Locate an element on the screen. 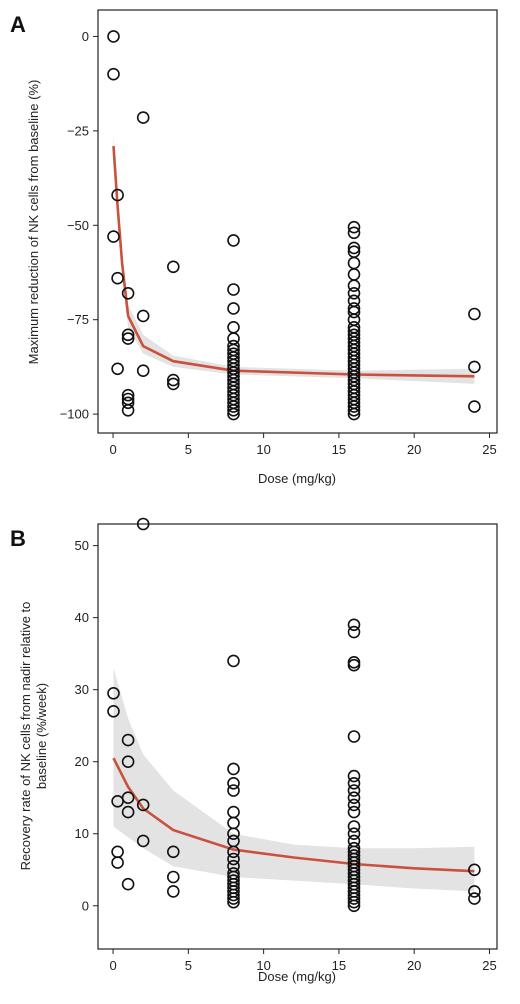  panel-b-x-tick-label-5: 25 is located at coordinates (489, 965).